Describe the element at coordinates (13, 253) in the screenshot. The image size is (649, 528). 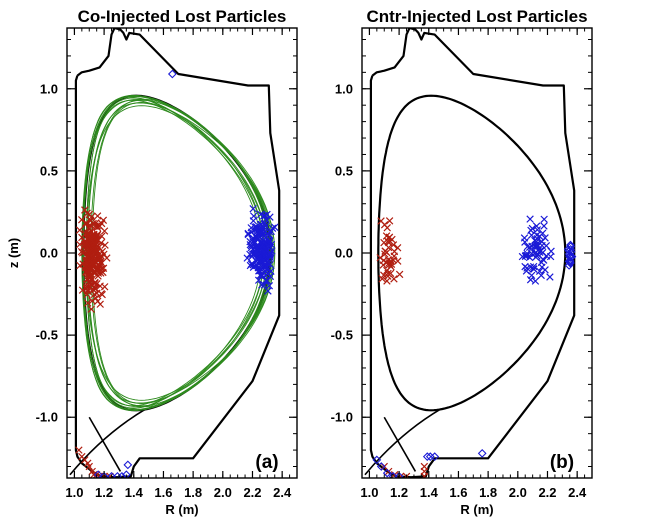
I see `y-axis-label: z (m)` at that location.